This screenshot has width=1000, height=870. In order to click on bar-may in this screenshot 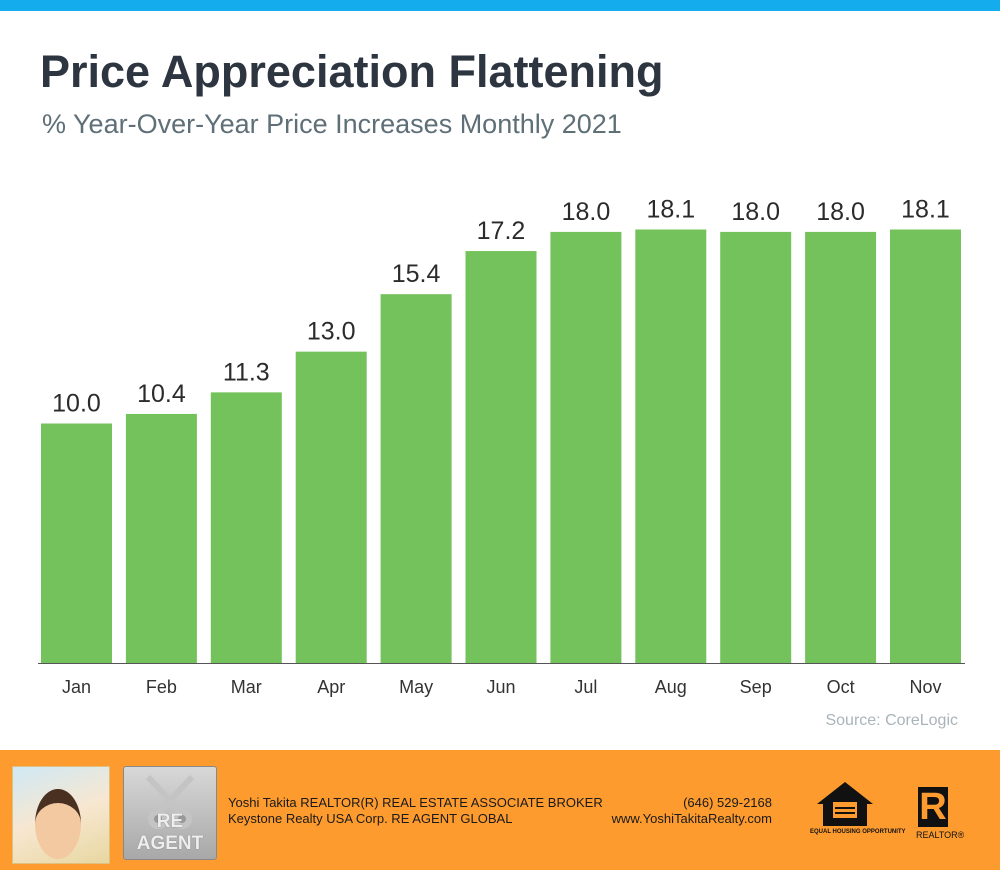, I will do `click(416, 478)`.